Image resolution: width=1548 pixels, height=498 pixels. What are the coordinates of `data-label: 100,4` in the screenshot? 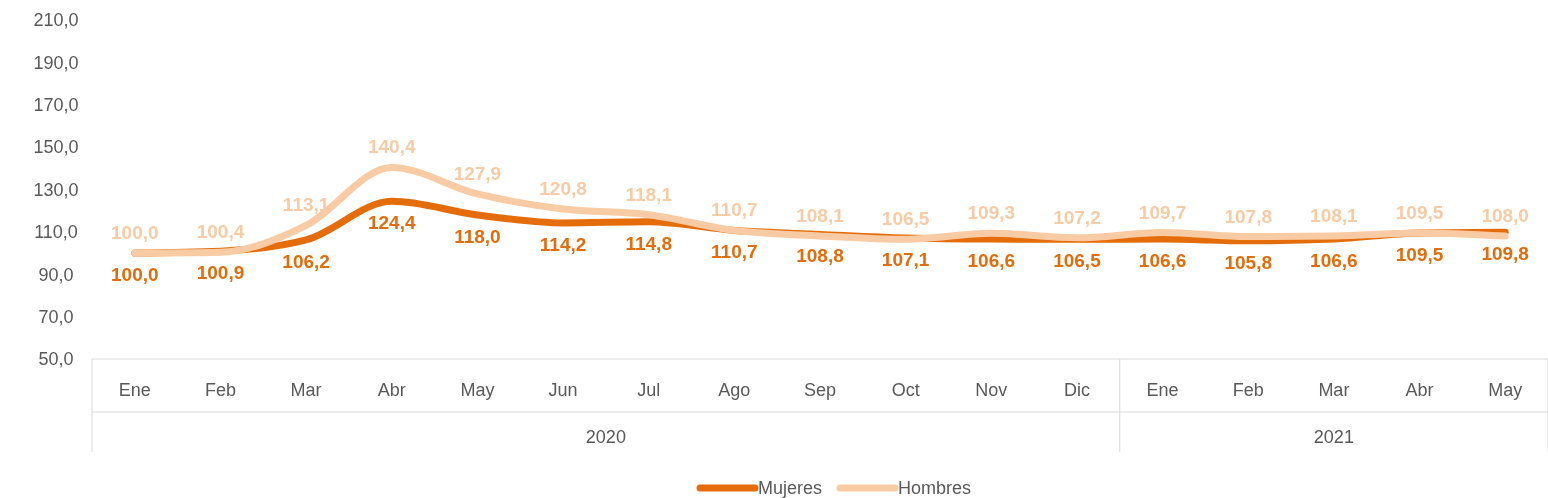 It's located at (220, 232).